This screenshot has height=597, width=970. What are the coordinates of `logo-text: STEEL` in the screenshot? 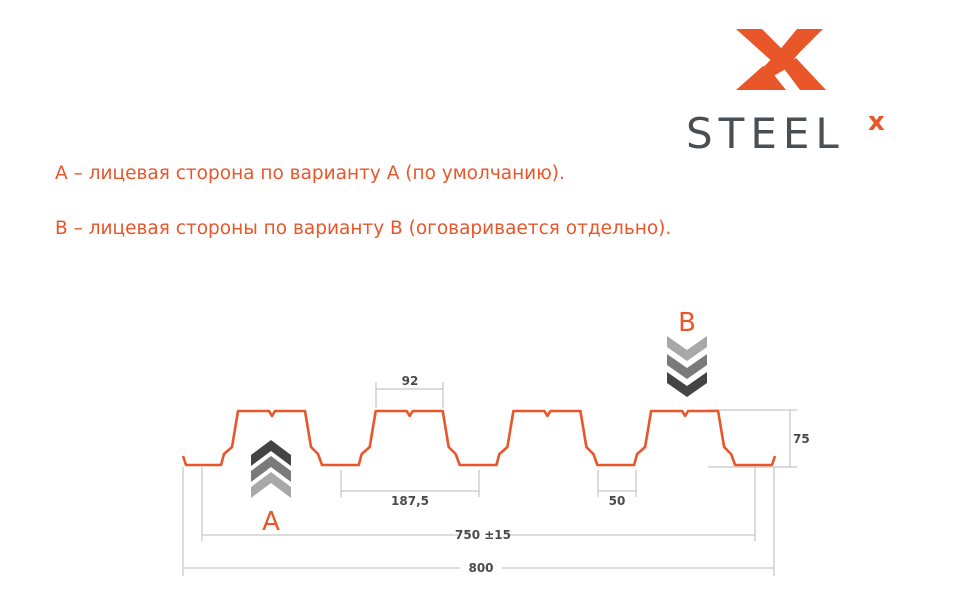 It's located at (765, 133).